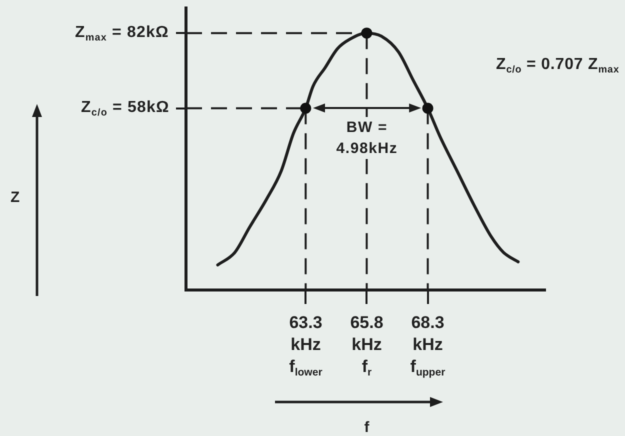 This screenshot has width=625, height=436. I want to click on y-axis-title: Z, so click(15, 197).